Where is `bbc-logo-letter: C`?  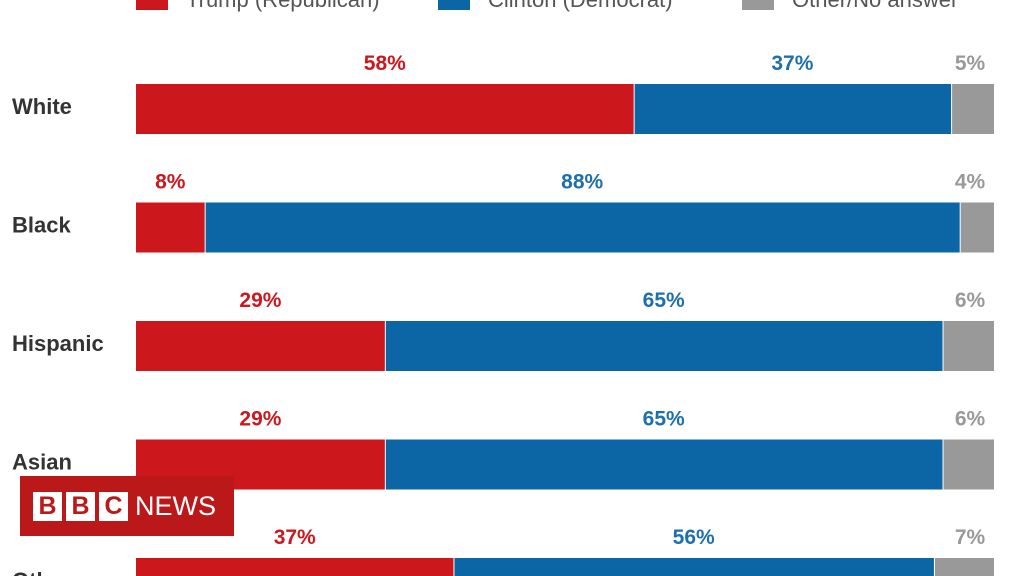 bbc-logo-letter: C is located at coordinates (113, 506).